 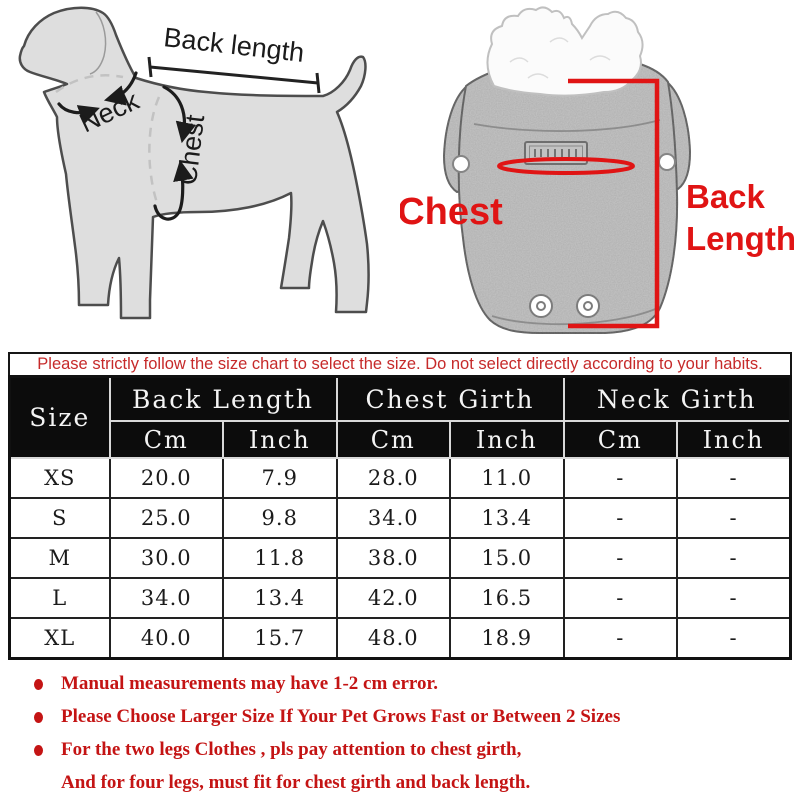 What do you see at coordinates (393, 598) in the screenshot?
I see `value-cell: 42.0` at bounding box center [393, 598].